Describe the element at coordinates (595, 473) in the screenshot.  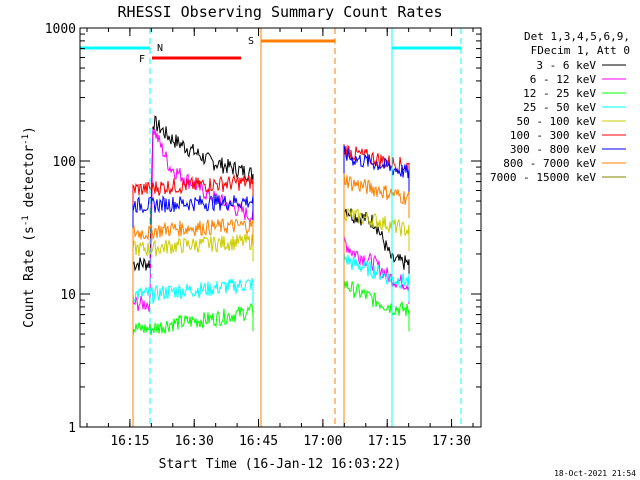
I see `footer-timestamp: 18-Oct-2021 21:54` at that location.